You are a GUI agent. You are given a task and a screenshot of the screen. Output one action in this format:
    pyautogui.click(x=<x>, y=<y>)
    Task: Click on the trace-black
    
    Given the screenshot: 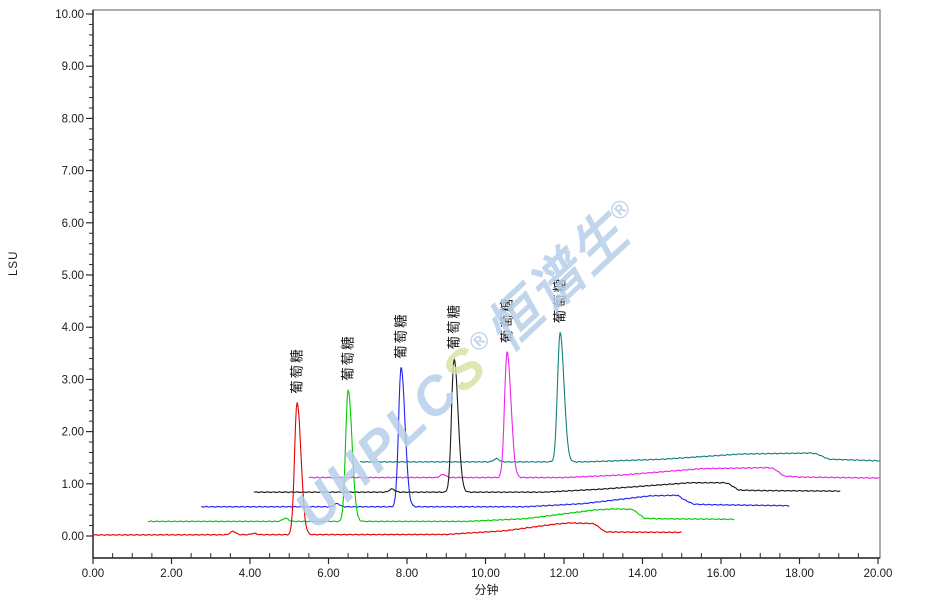 What is the action you would take?
    pyautogui.click(x=547, y=426)
    